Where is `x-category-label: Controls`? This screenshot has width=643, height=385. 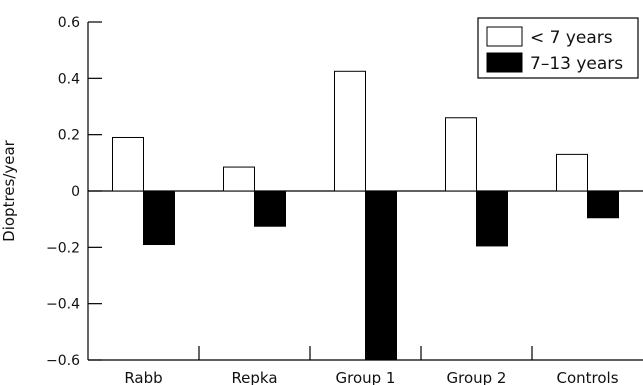 x-category-label: Controls is located at coordinates (587, 377).